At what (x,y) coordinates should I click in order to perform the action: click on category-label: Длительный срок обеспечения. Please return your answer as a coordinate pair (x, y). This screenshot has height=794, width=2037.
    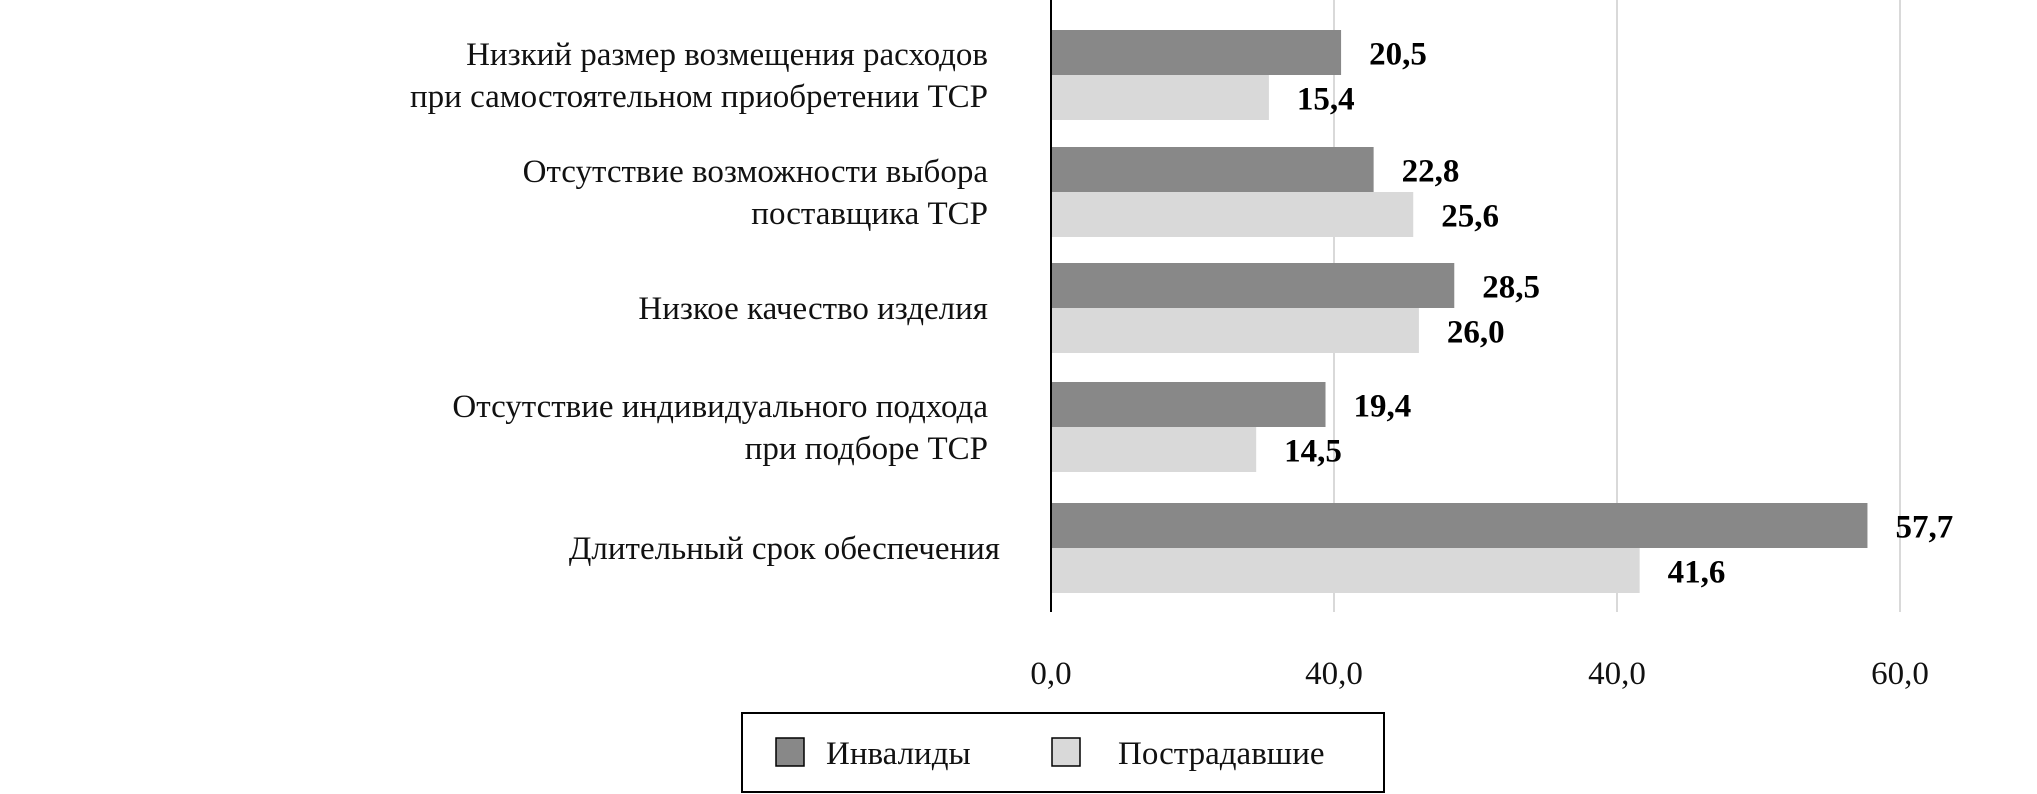
    Looking at the image, I should click on (784, 549).